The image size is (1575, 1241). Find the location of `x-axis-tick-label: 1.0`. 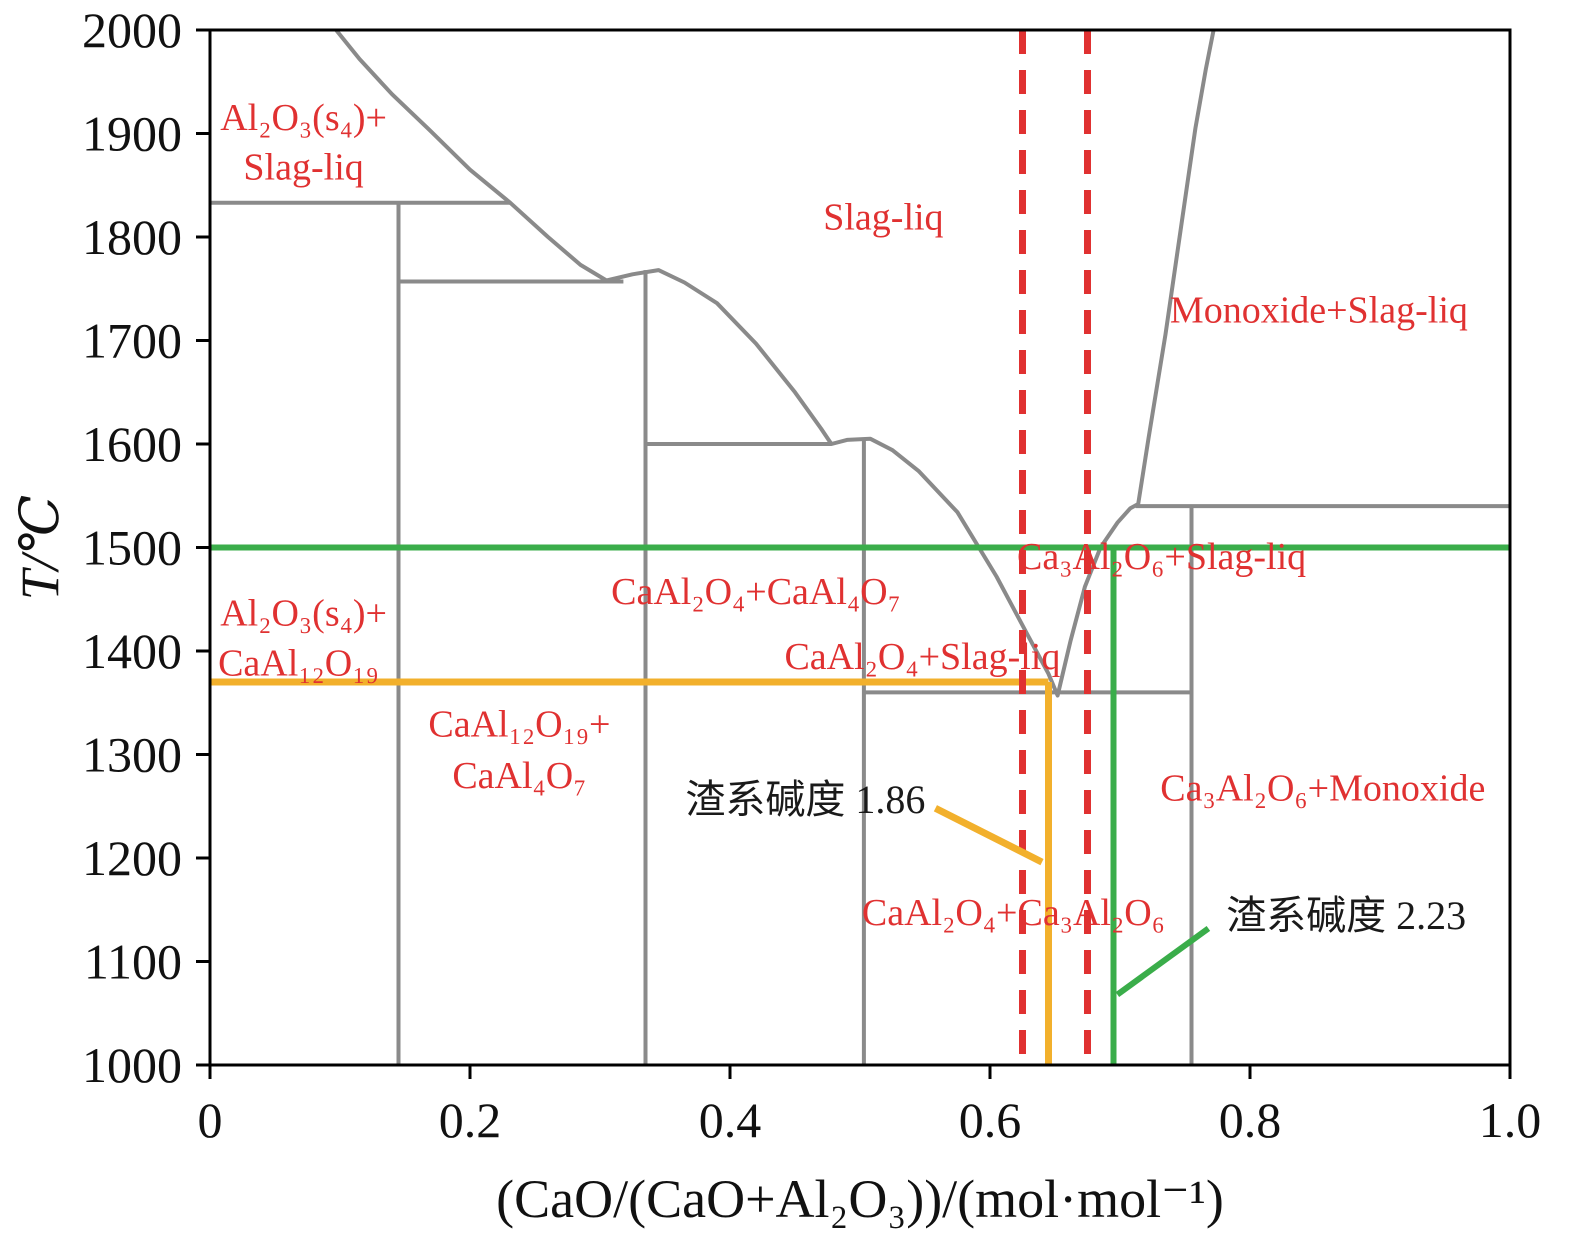

x-axis-tick-label: 1.0 is located at coordinates (1510, 1120).